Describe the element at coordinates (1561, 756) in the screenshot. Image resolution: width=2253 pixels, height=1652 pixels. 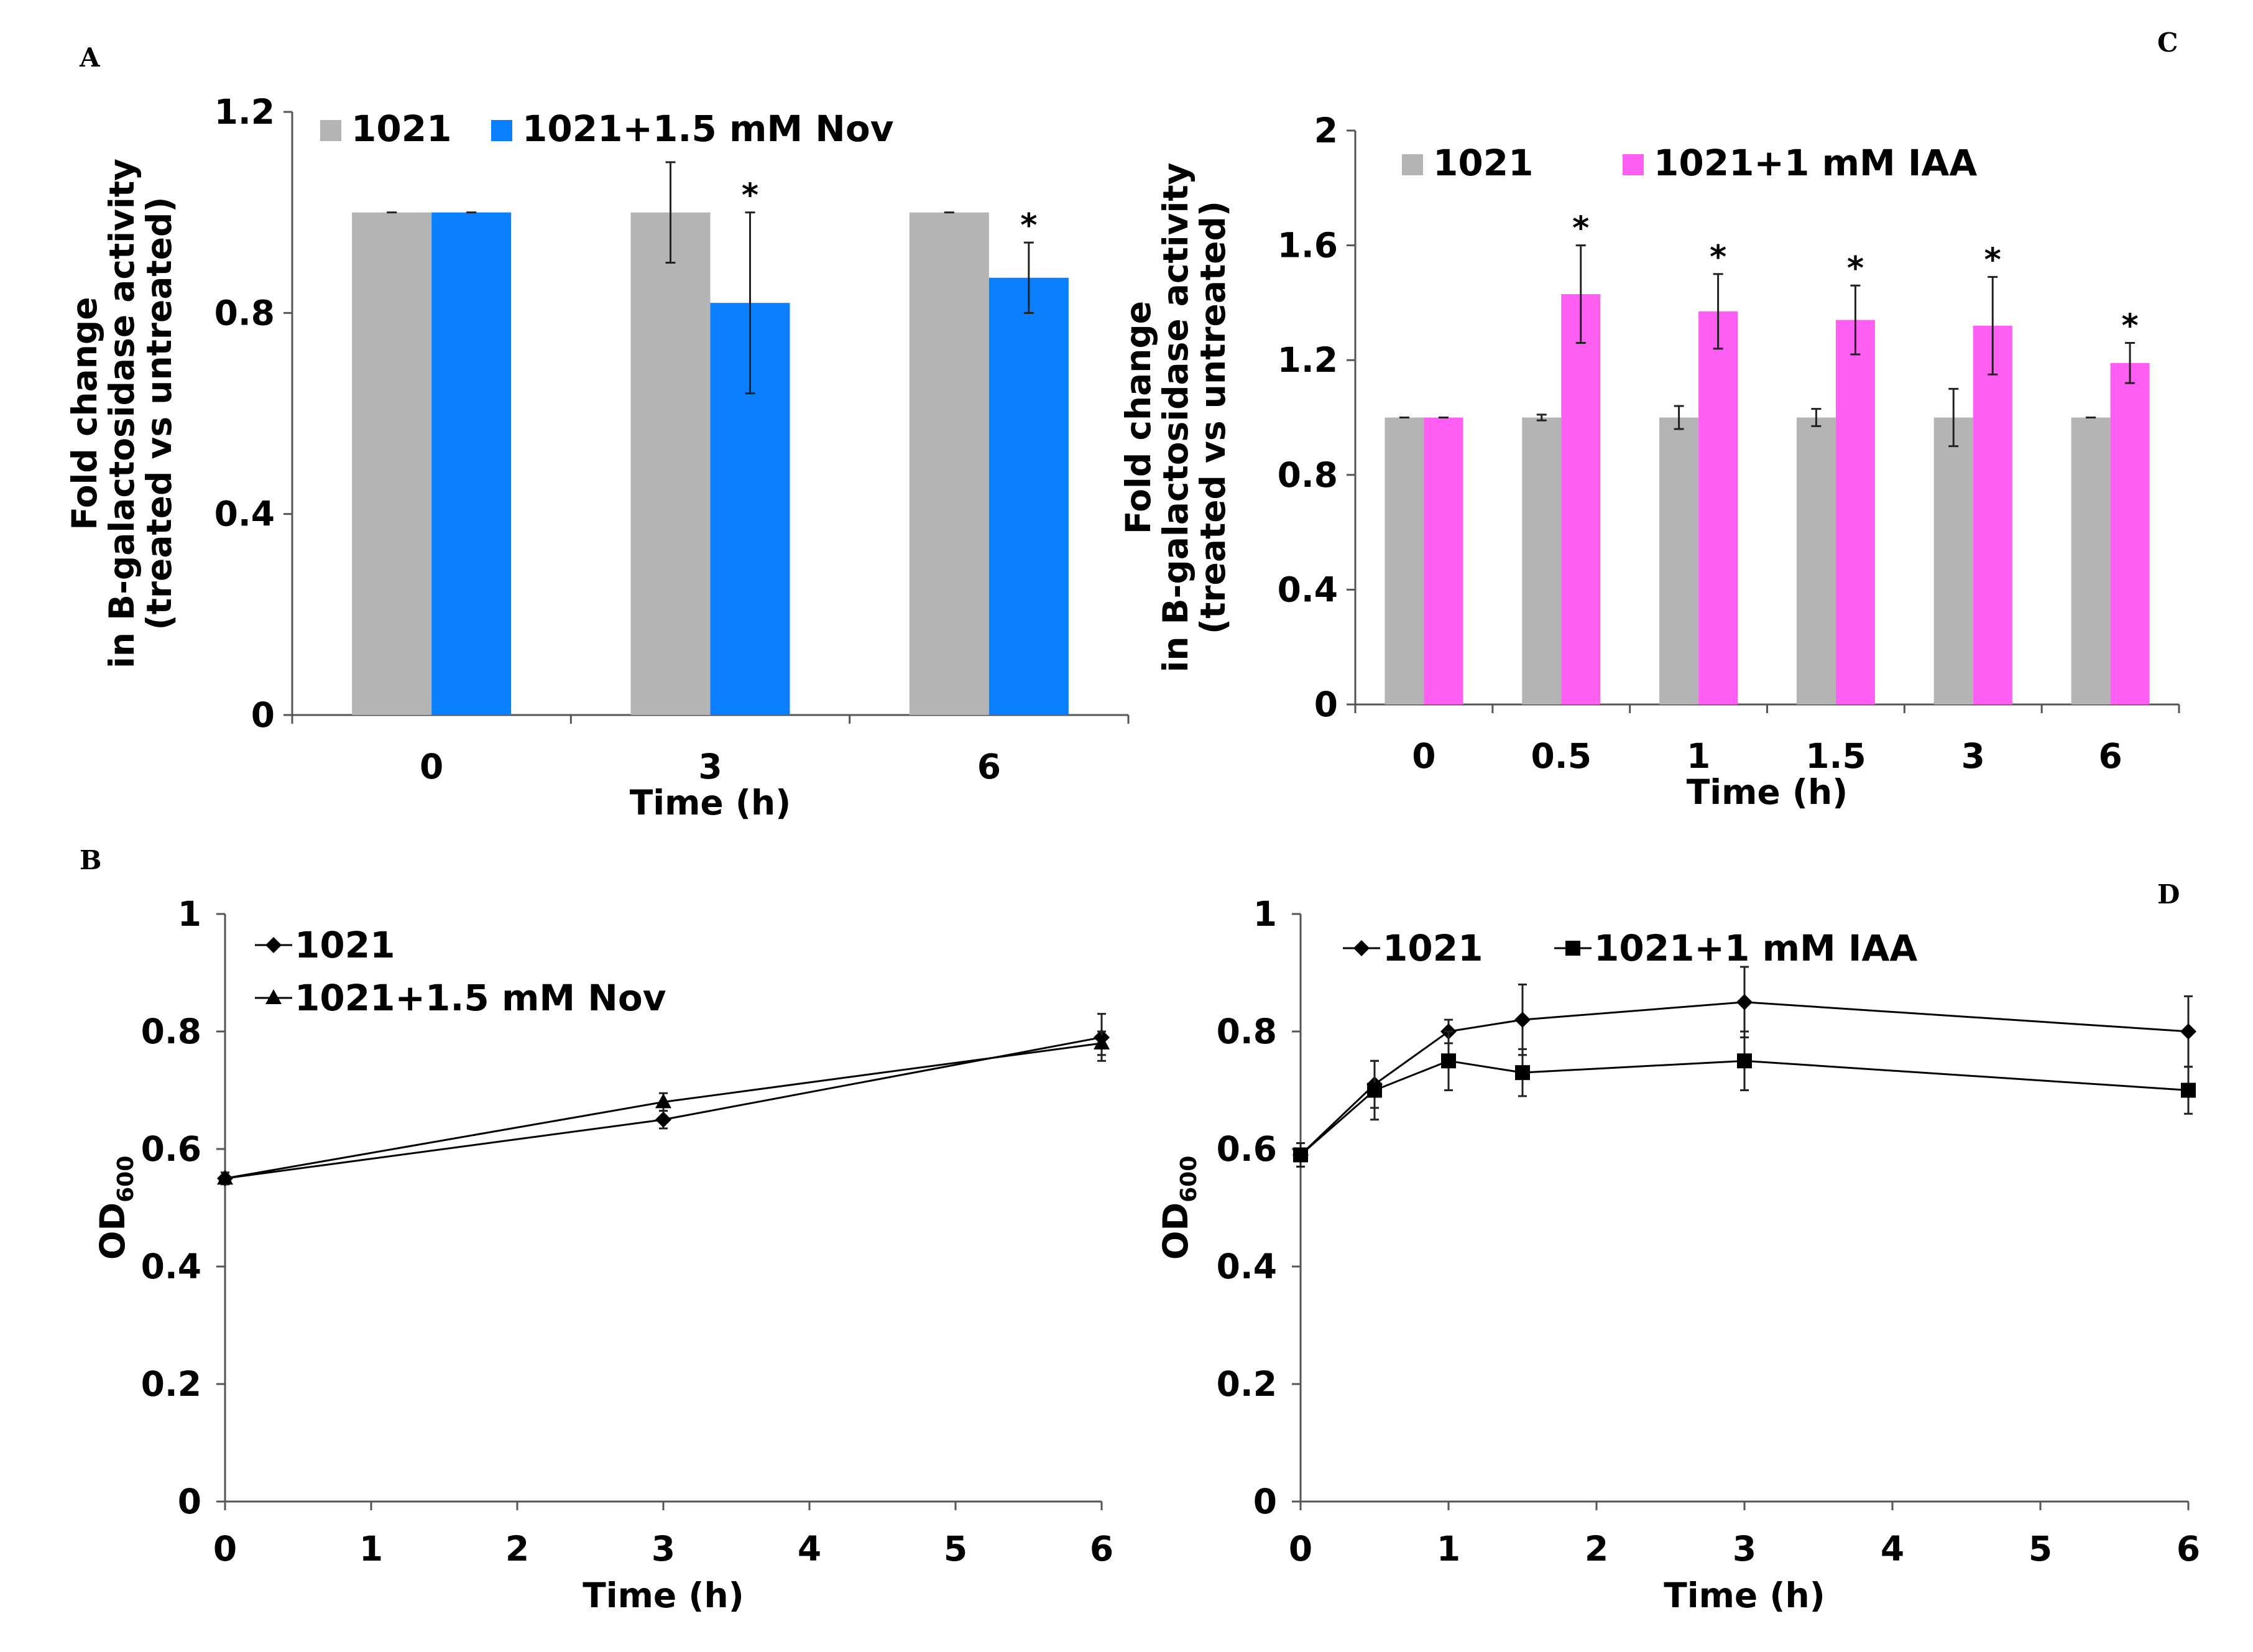
I see `panel-c-xtick-label: 0.5` at that location.